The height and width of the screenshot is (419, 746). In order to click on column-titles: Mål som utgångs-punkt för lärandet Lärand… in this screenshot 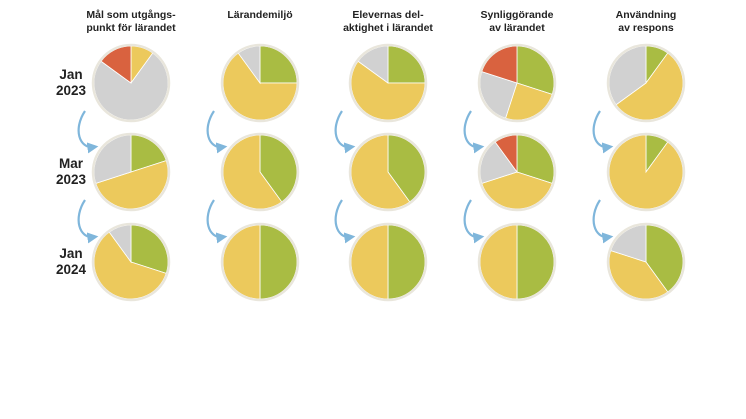, I will do `click(381, 21)`.